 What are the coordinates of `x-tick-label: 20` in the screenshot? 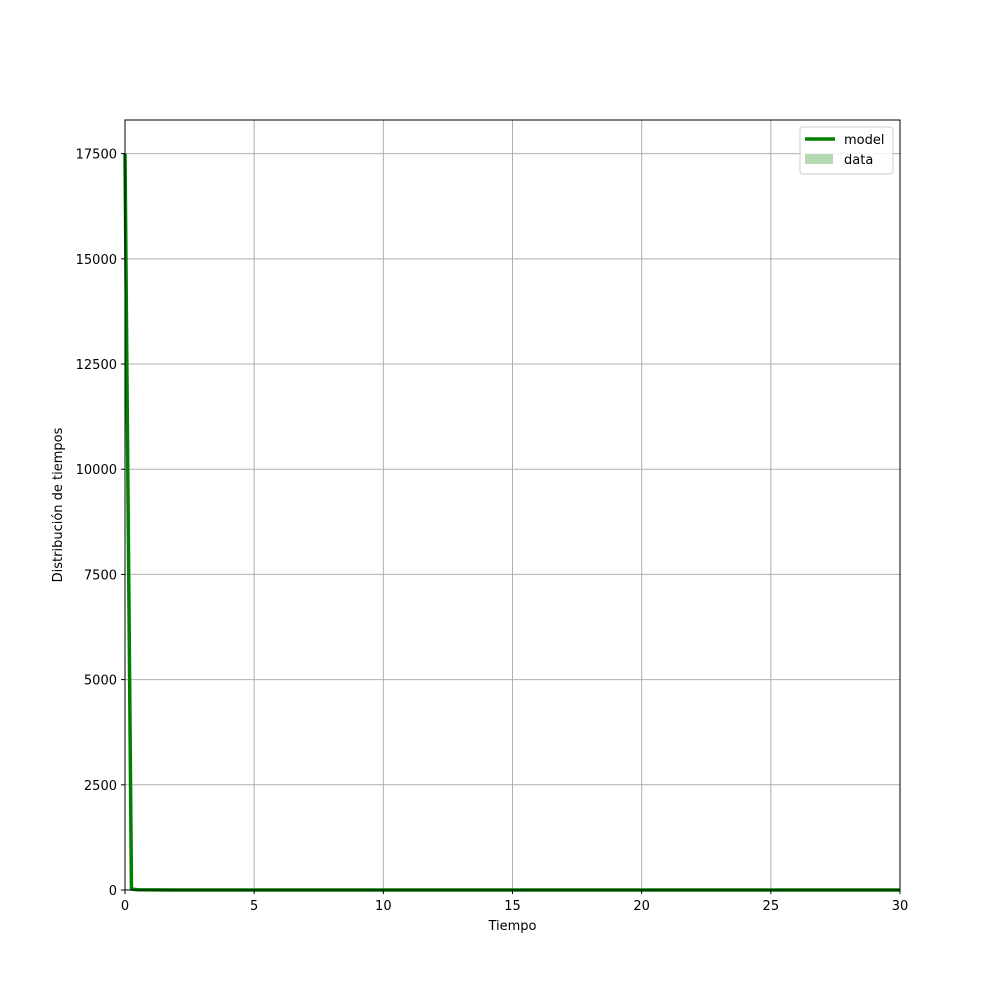 It's located at (641, 906).